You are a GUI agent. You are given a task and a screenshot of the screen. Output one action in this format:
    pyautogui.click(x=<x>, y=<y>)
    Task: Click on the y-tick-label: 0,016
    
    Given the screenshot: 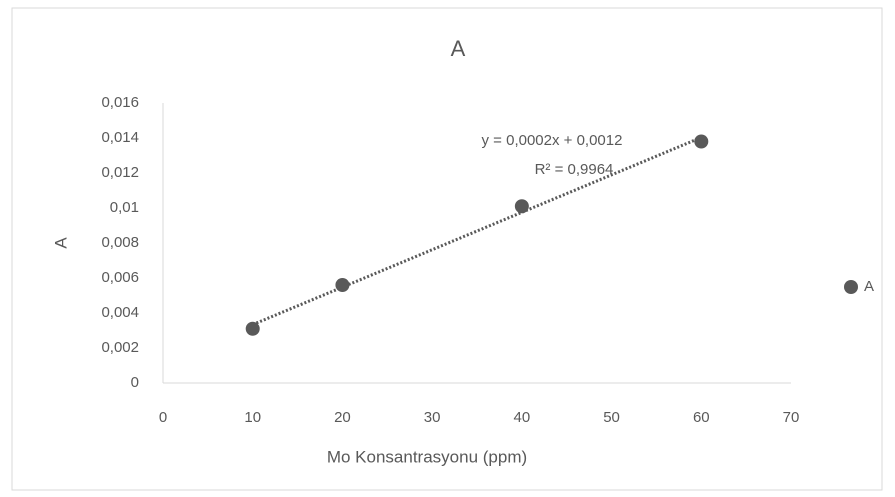 What is the action you would take?
    pyautogui.click(x=120, y=102)
    